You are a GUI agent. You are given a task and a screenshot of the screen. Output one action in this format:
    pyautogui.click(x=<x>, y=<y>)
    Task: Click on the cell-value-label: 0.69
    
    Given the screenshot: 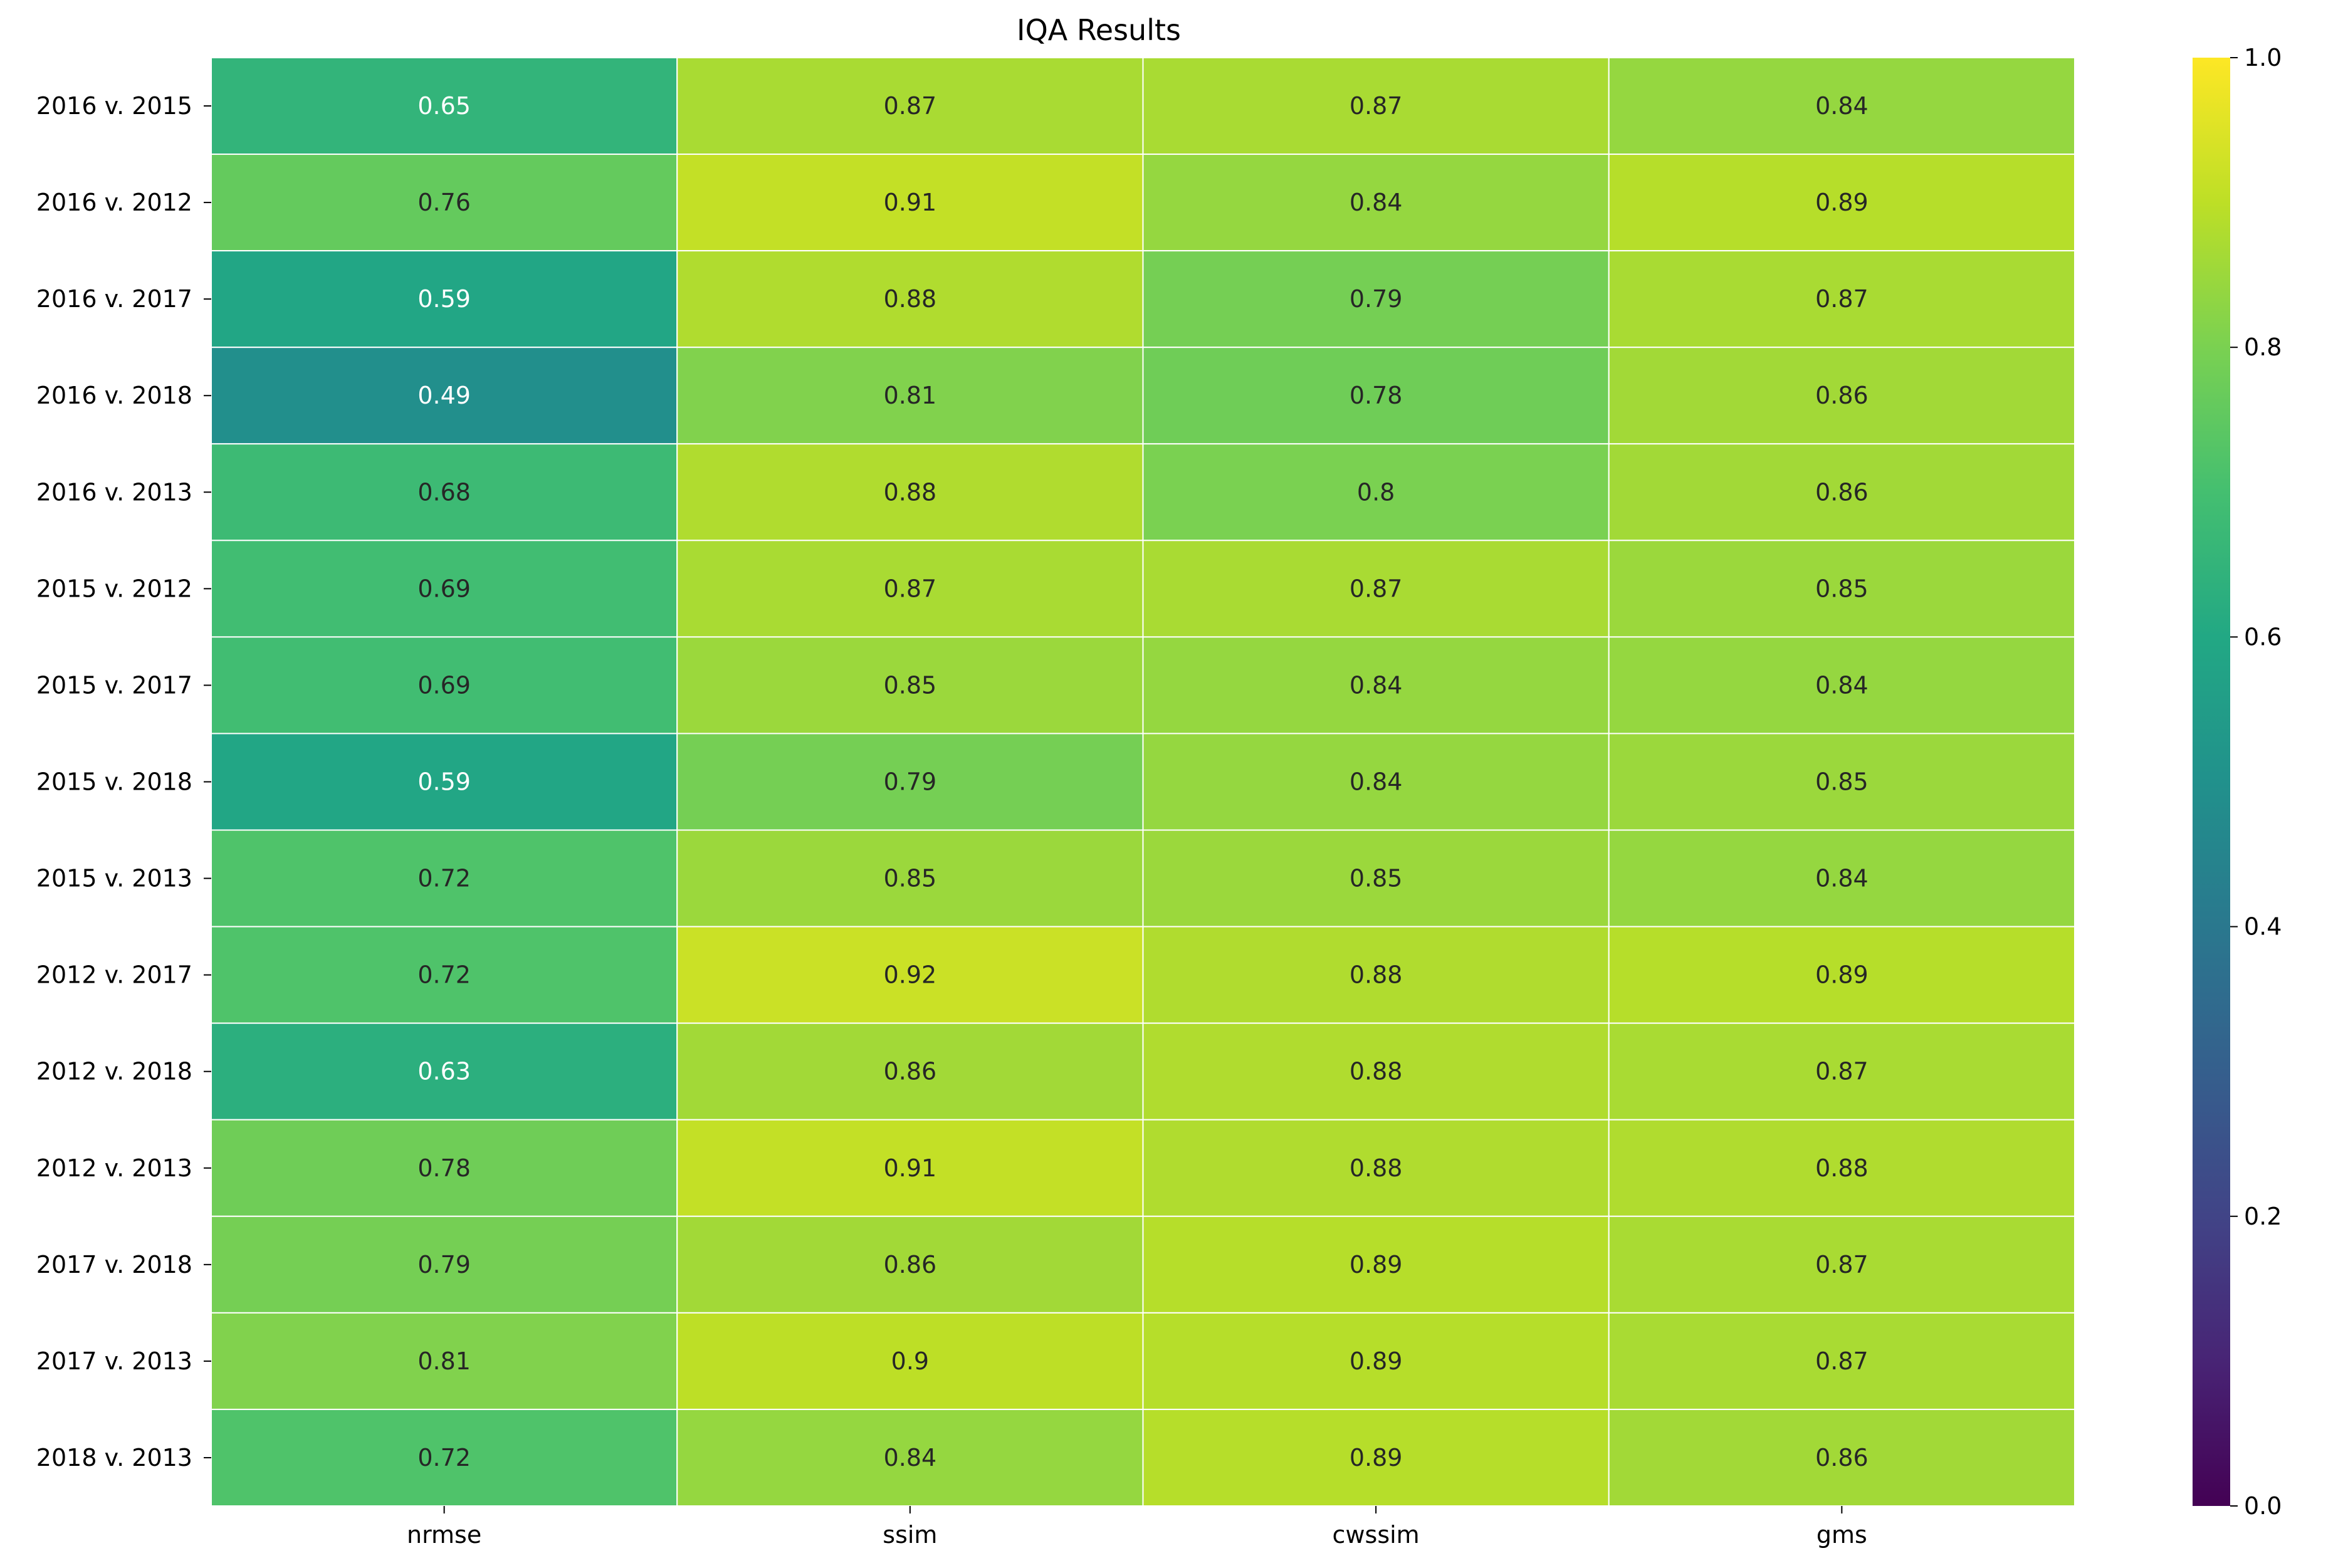 What is the action you would take?
    pyautogui.click(x=444, y=685)
    